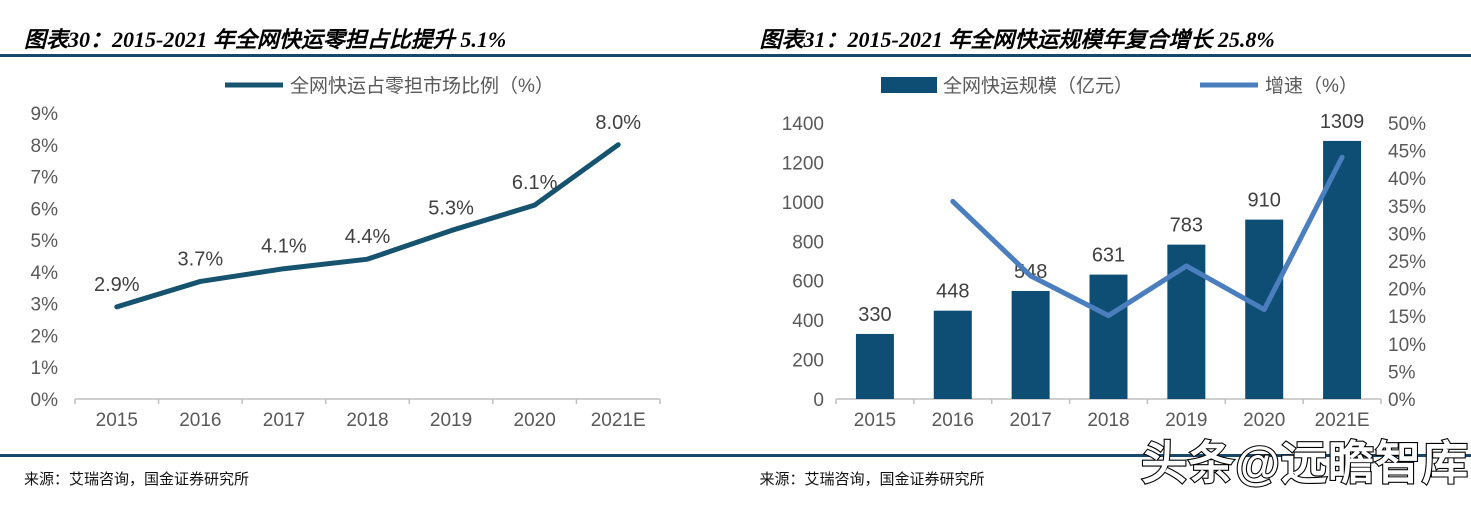 The height and width of the screenshot is (505, 1471). What do you see at coordinates (1038, 86) in the screenshot?
I see `legend-label: 全网快运规模（亿元）` at bounding box center [1038, 86].